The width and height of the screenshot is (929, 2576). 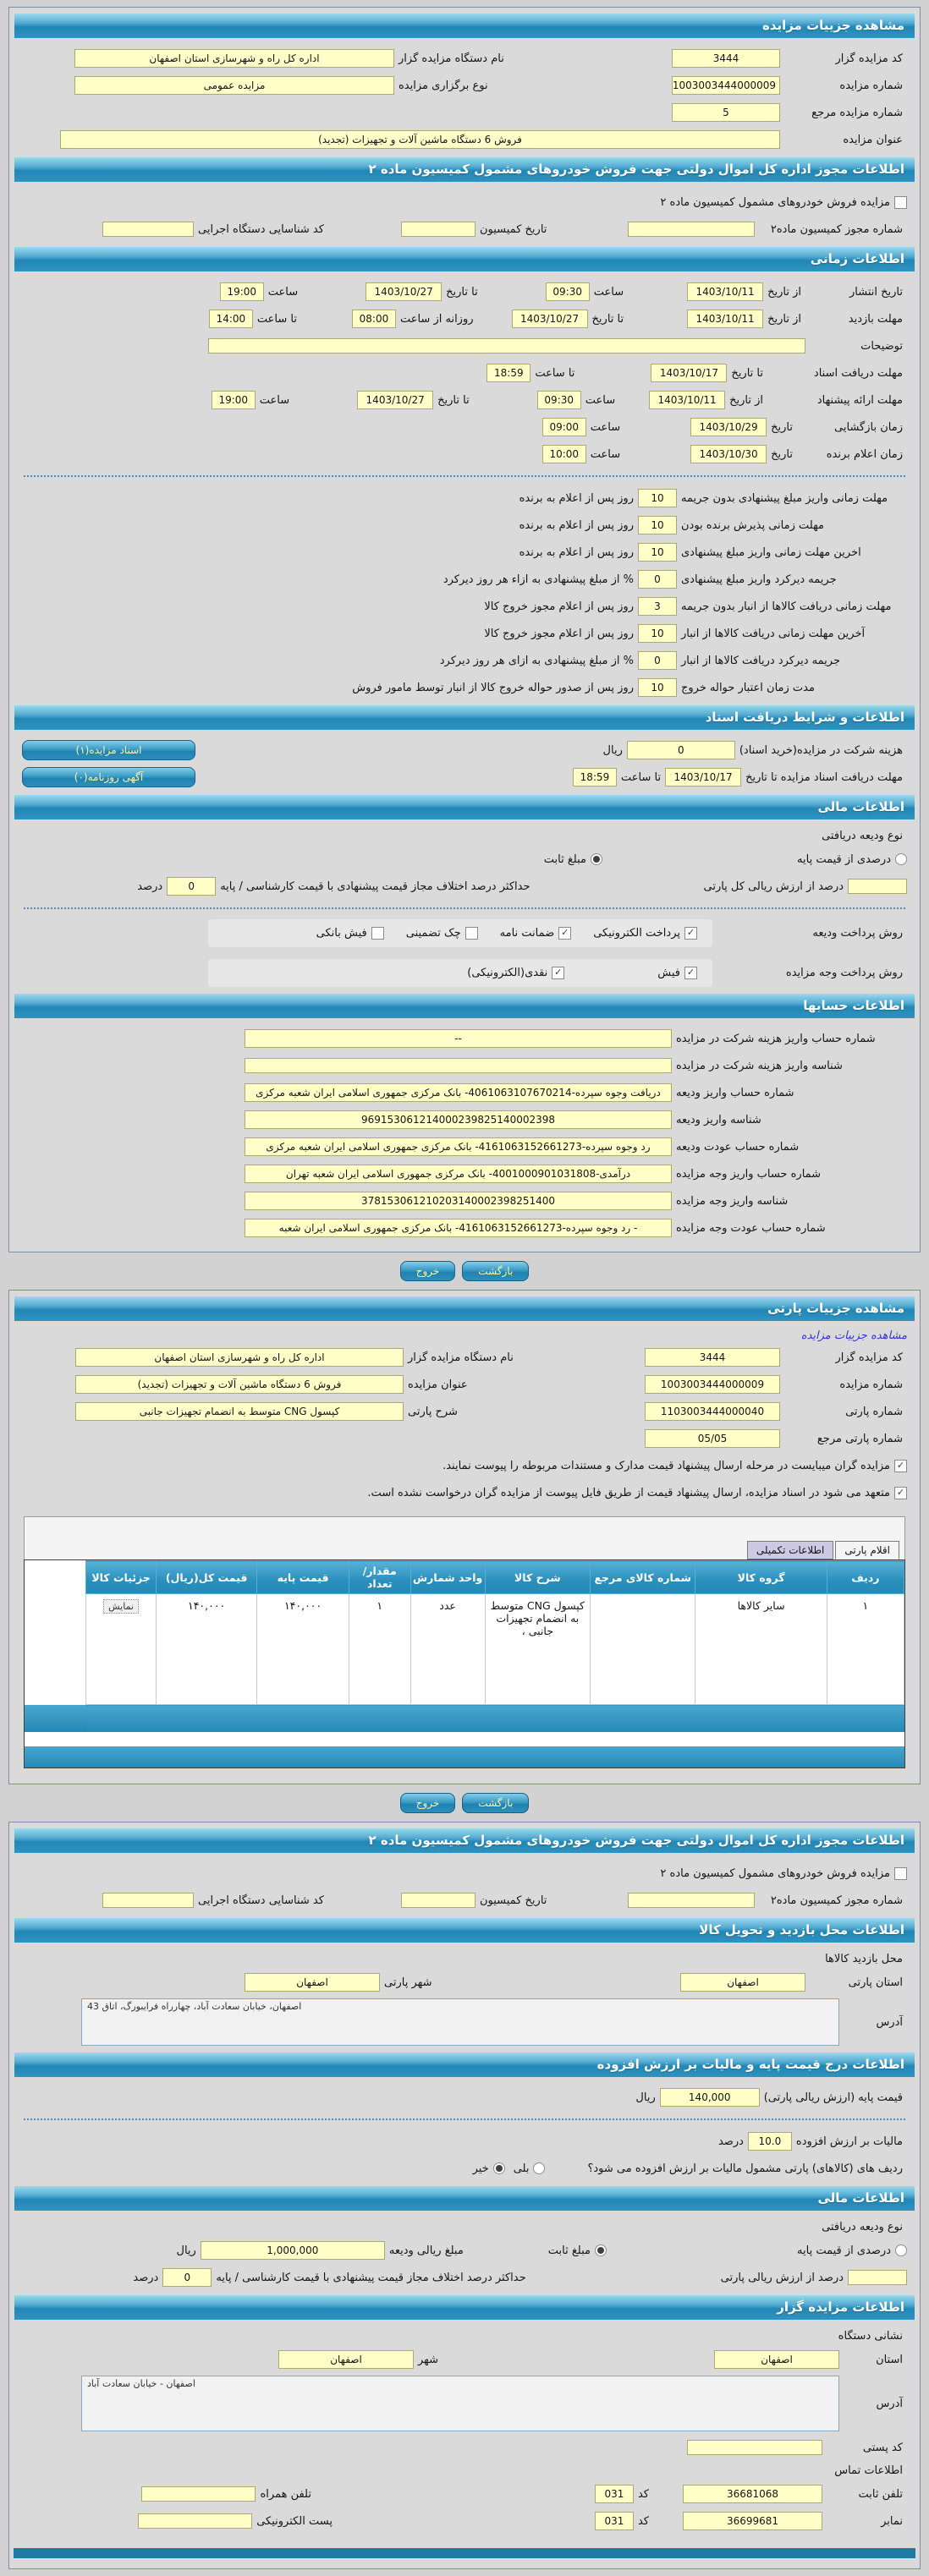 What do you see at coordinates (687, 400) in the screenshot?
I see `offer-from-field: 1403/10/11` at bounding box center [687, 400].